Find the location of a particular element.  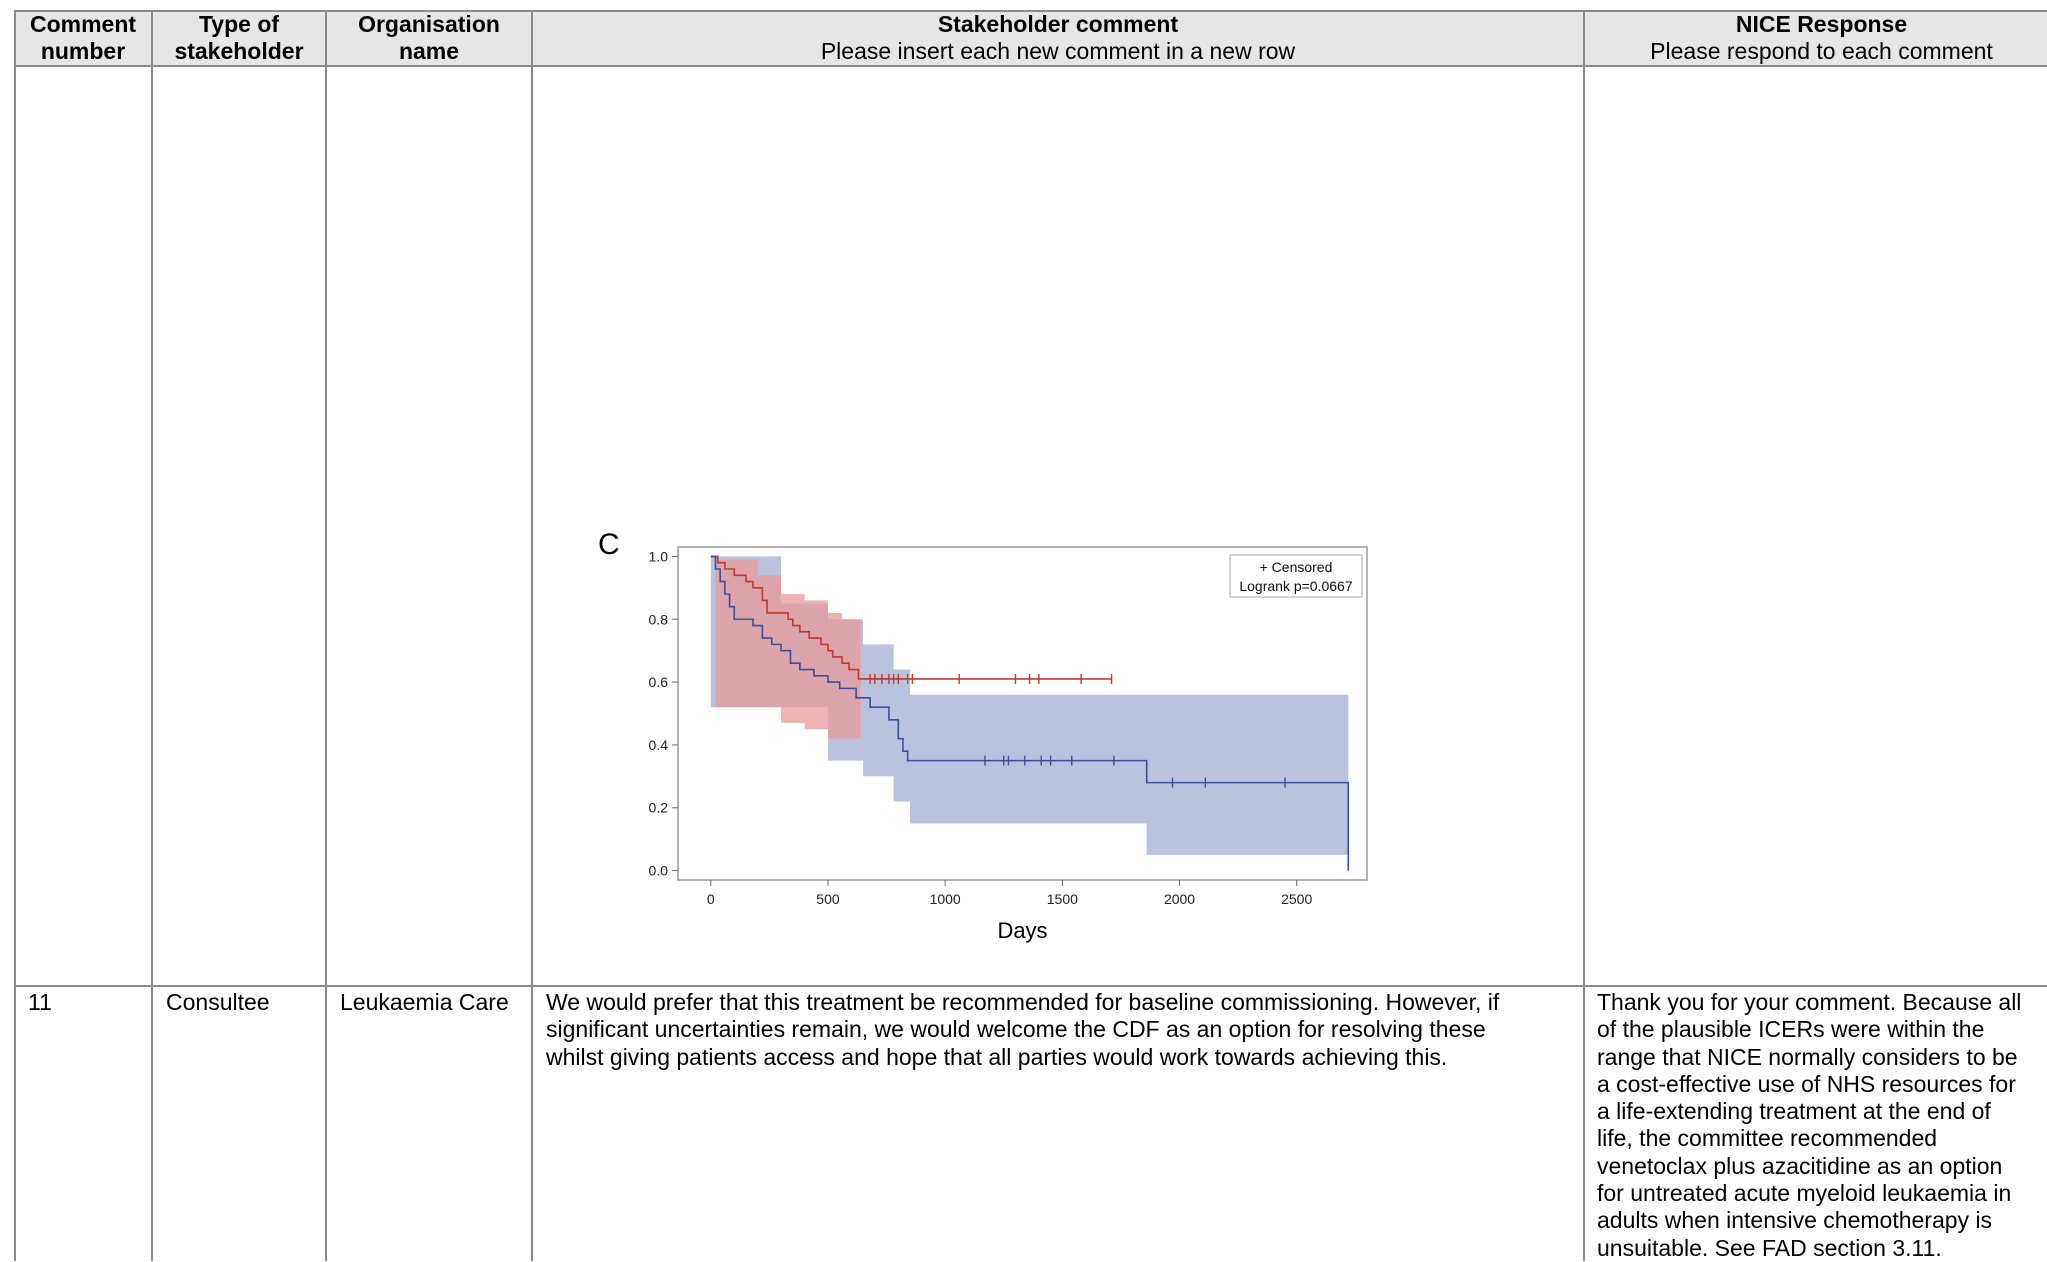

x-tick-label: 2500 is located at coordinates (1296, 899).